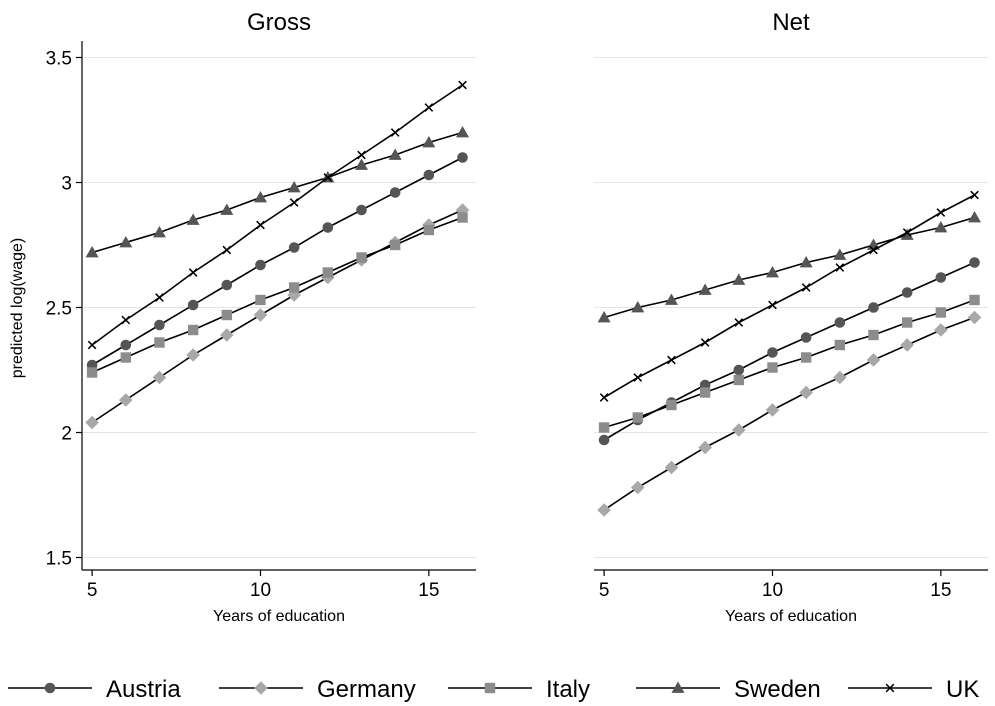  Describe the element at coordinates (428, 590) in the screenshot. I see `x-tick-label: 15` at that location.